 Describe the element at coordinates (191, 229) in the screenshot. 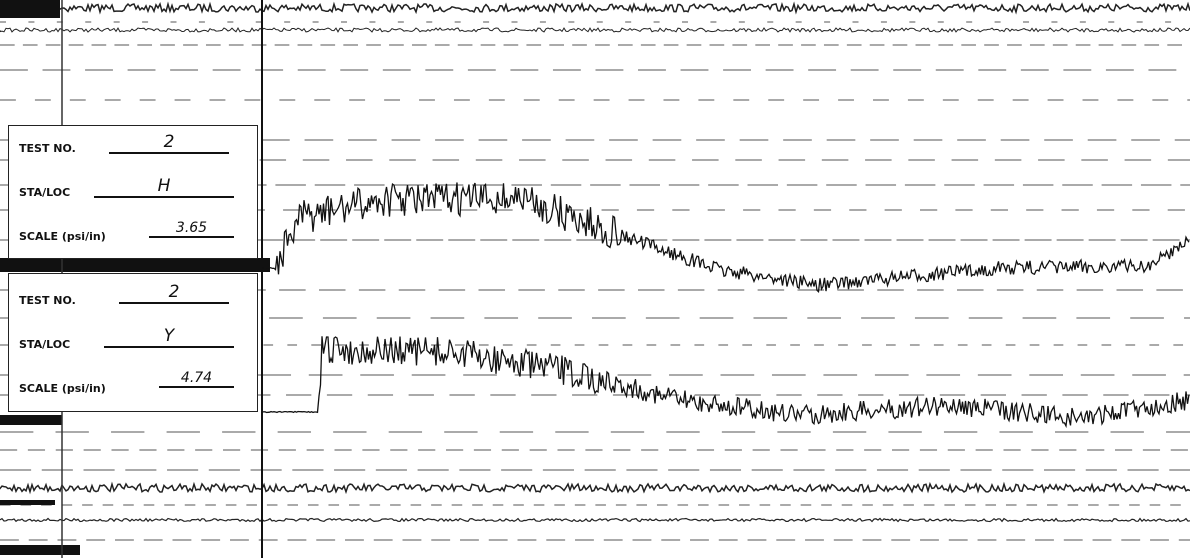

I see `value: 3.65` at that location.